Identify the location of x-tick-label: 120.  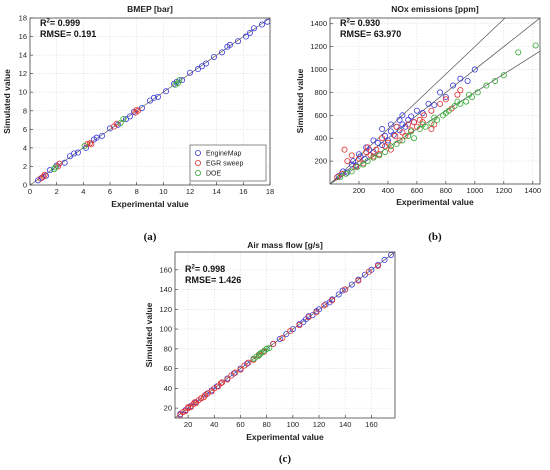
(319, 424).